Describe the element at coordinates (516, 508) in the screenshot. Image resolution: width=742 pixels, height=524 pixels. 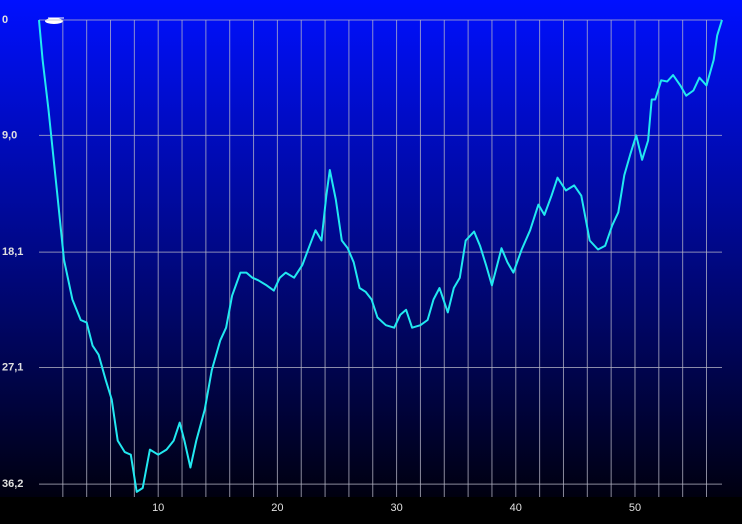
I see `x-tick-label: 40` at that location.